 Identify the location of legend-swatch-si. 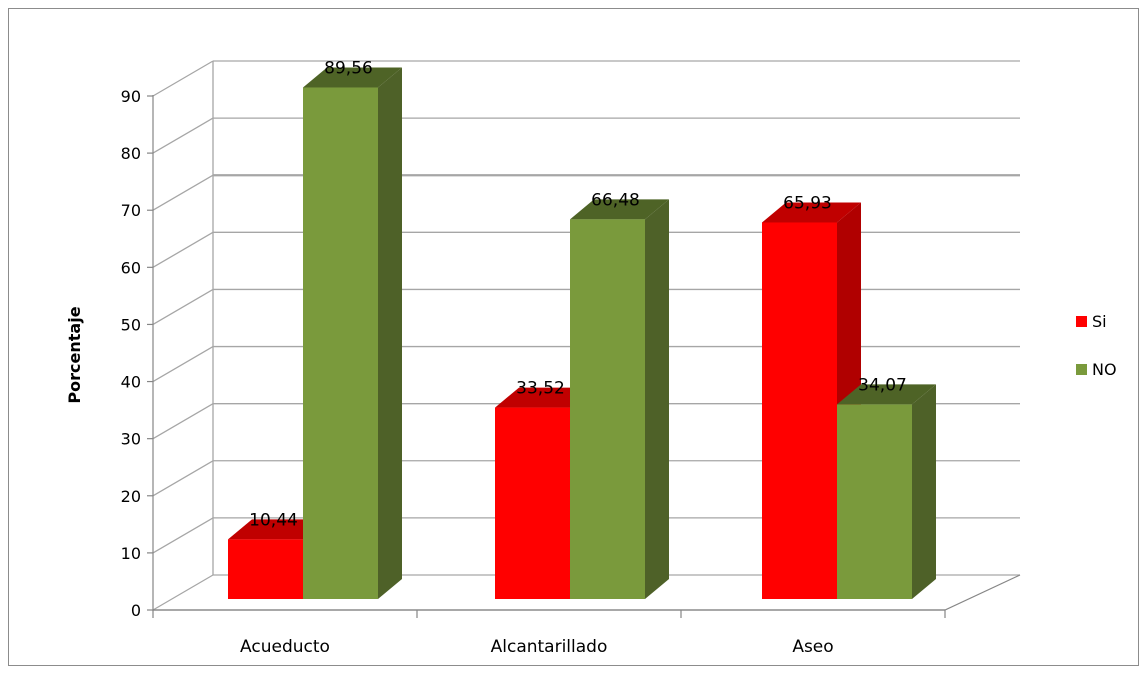
(1081, 321).